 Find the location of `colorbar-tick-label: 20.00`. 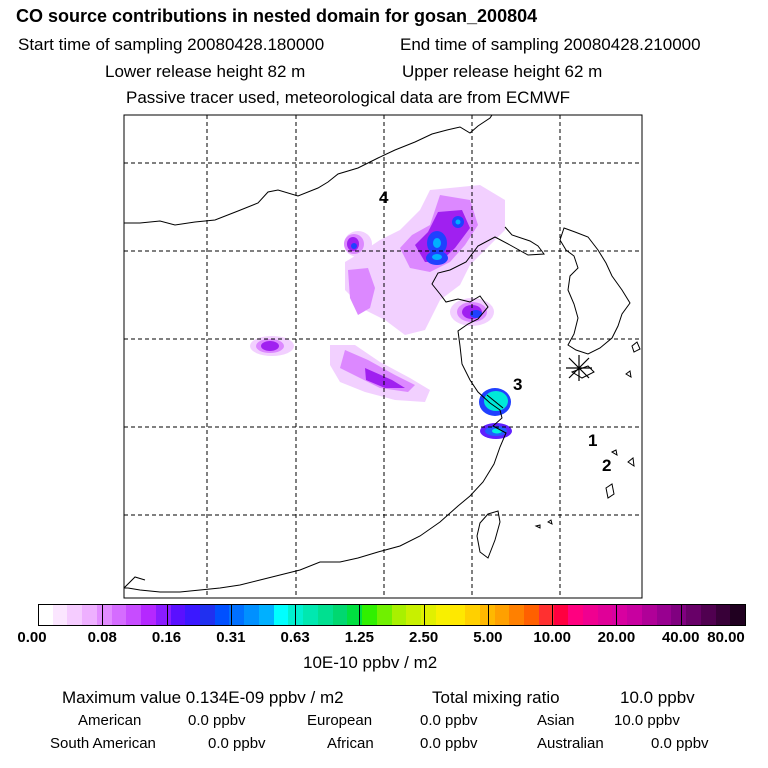

colorbar-tick-label: 20.00 is located at coordinates (616, 637).